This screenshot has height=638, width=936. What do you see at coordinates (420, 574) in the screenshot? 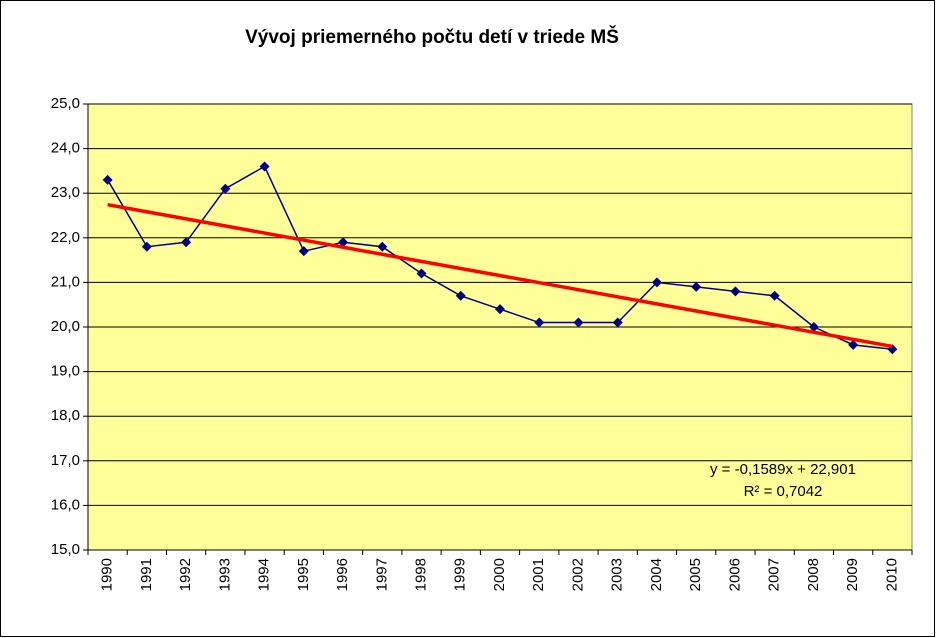
I see `x-tick-label: 1998` at bounding box center [420, 574].